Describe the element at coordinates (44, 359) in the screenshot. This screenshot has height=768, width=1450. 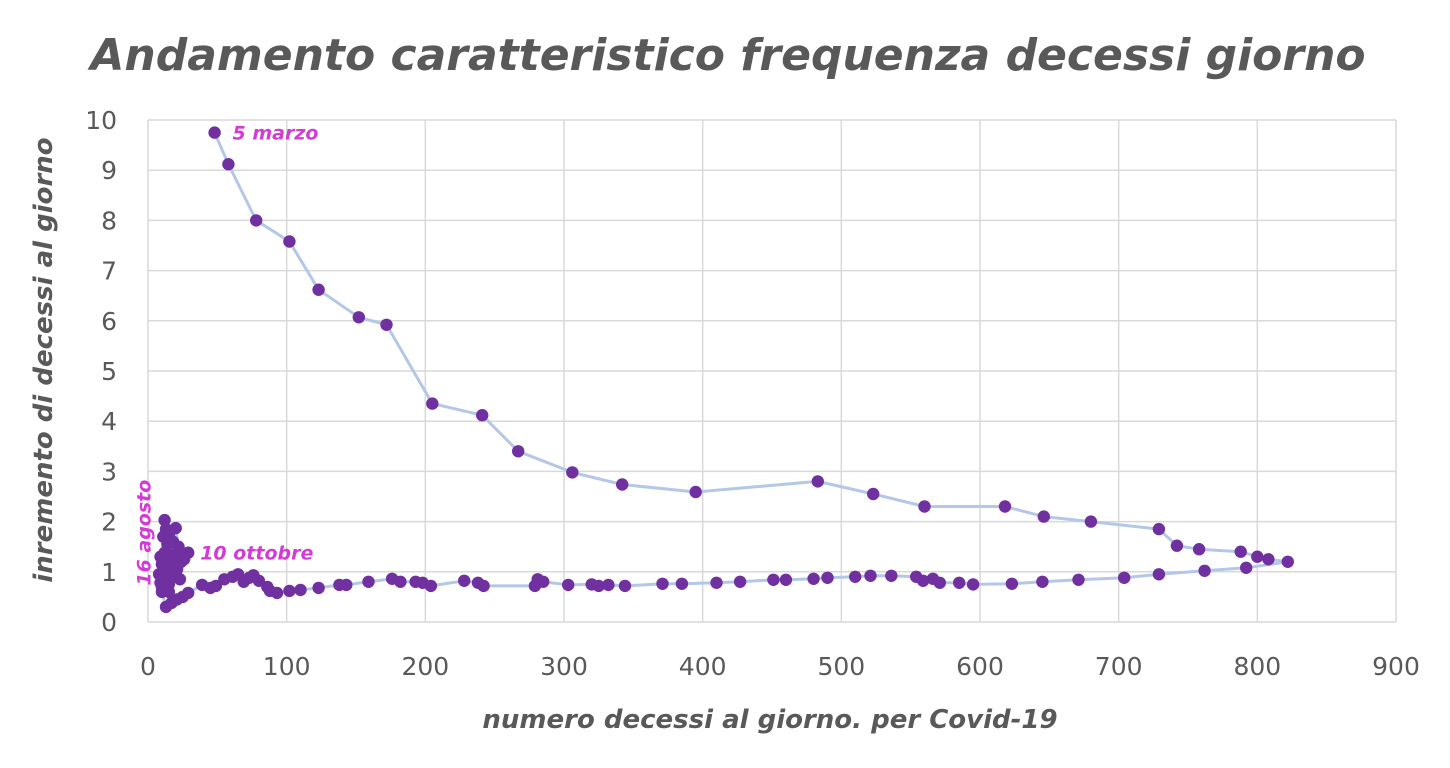
I see `y-axis-title: inremento di decessi al giorno` at that location.